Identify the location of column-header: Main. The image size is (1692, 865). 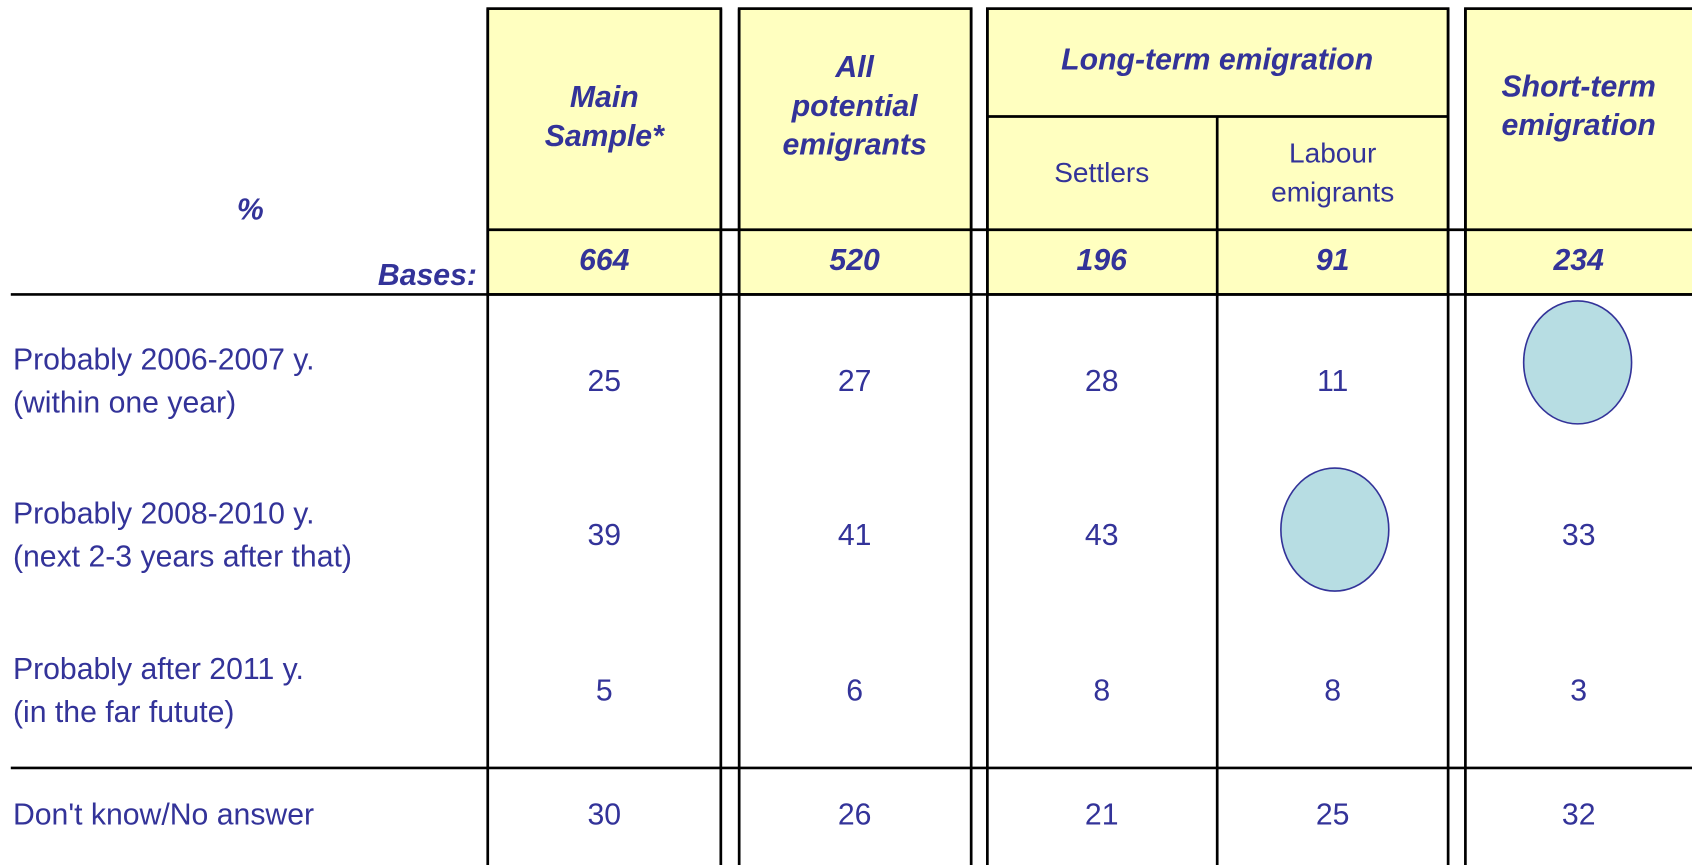
(604, 97).